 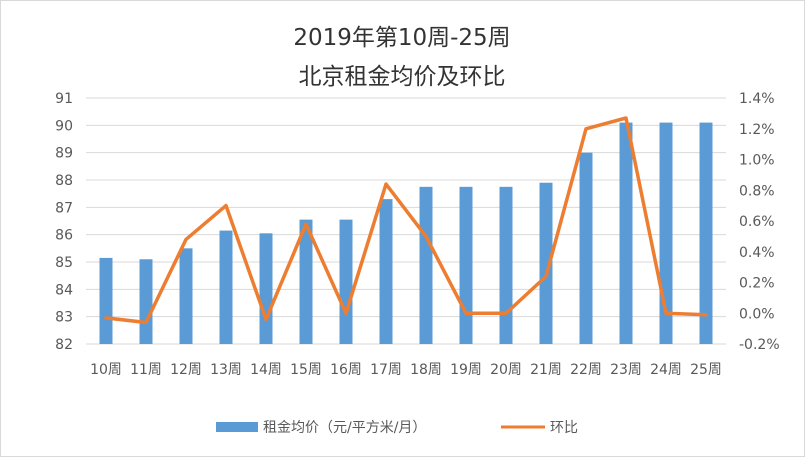 What do you see at coordinates (757, 284) in the screenshot?
I see `right-tick-label: 0.2%` at bounding box center [757, 284].